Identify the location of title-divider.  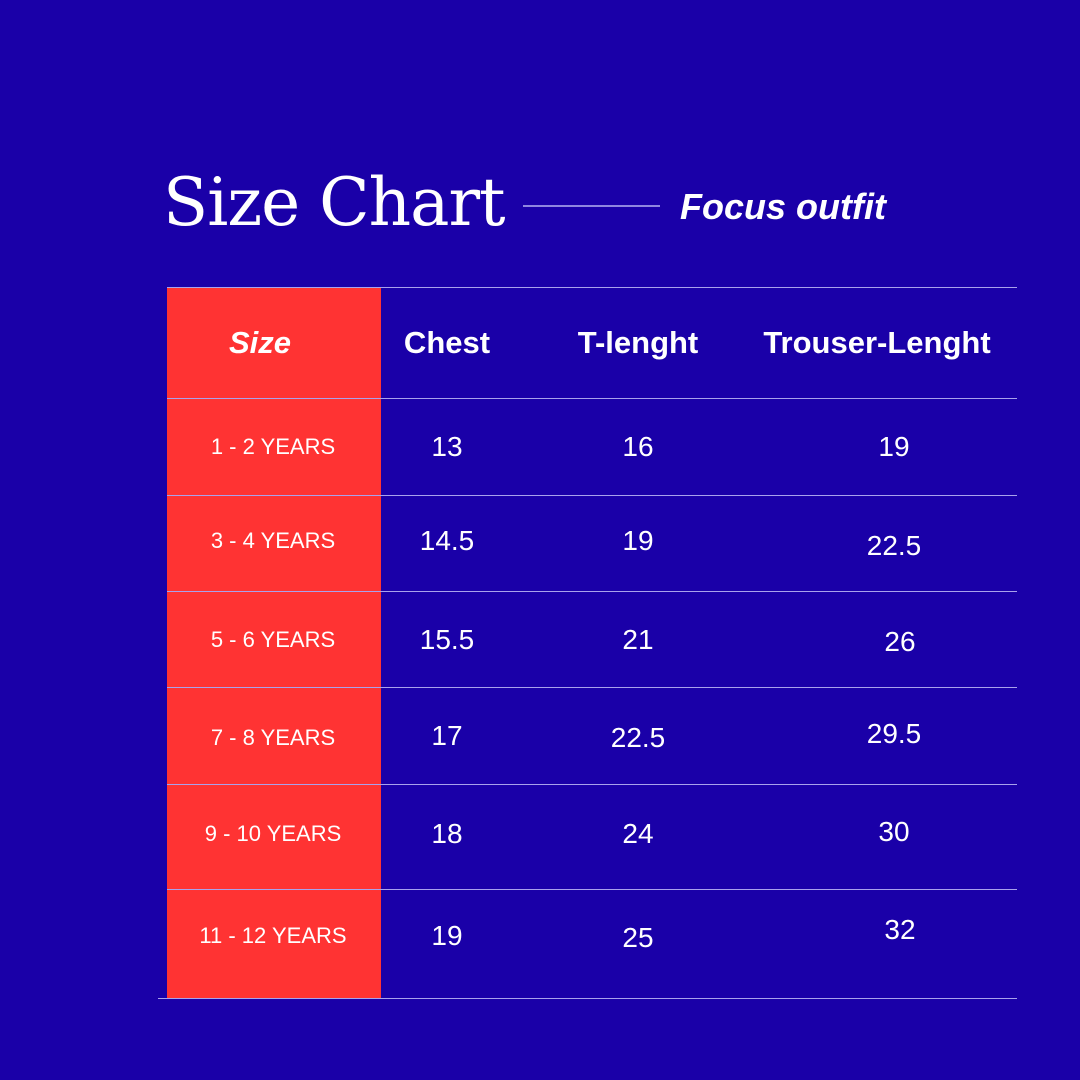
(591, 206).